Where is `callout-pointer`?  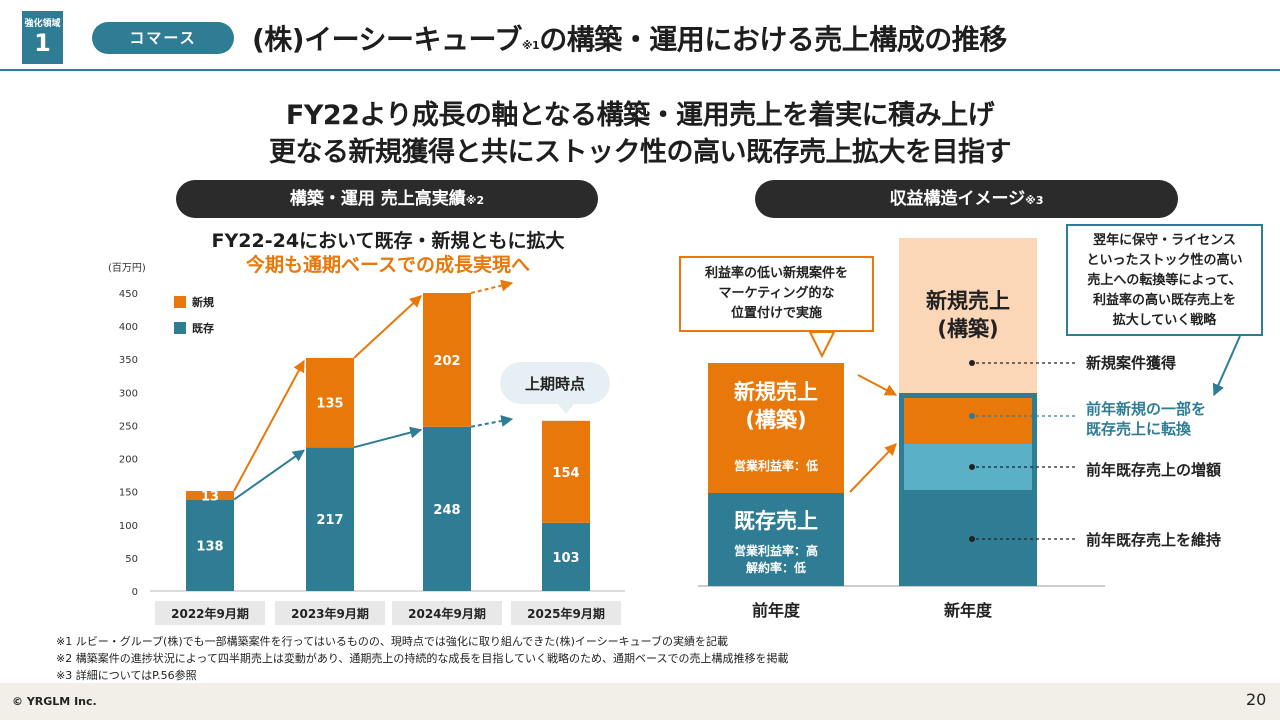 callout-pointer is located at coordinates (822, 345).